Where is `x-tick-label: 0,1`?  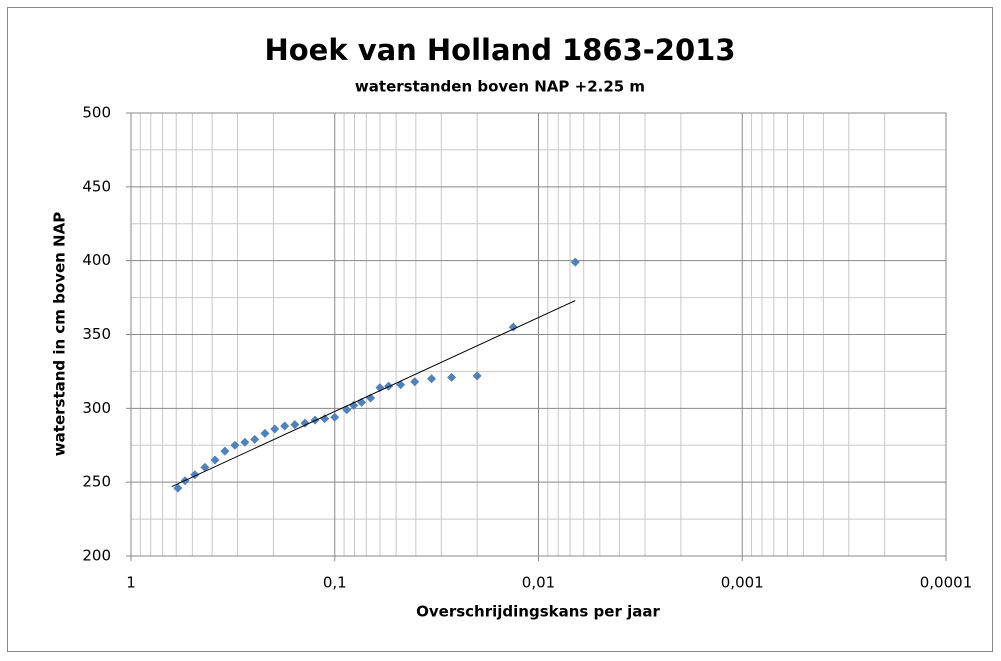
x-tick-label: 0,1 is located at coordinates (335, 583).